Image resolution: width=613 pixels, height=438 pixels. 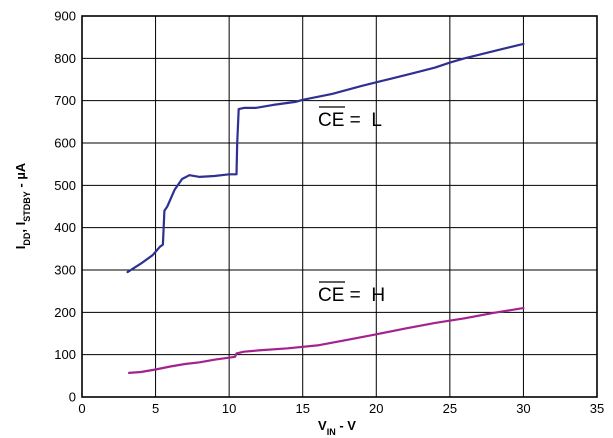 I want to click on series-line-ce-h, so click(x=326, y=340).